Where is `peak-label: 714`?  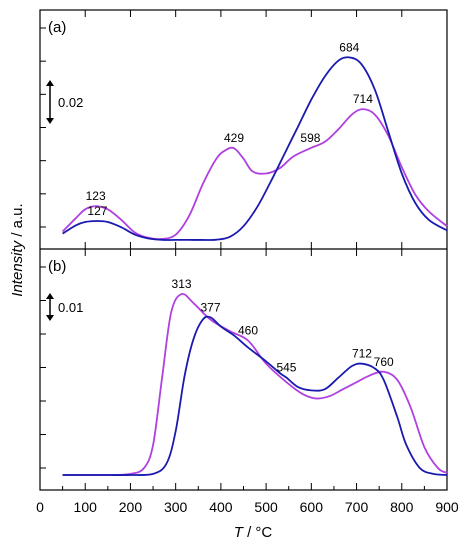 peak-label: 714 is located at coordinates (363, 99).